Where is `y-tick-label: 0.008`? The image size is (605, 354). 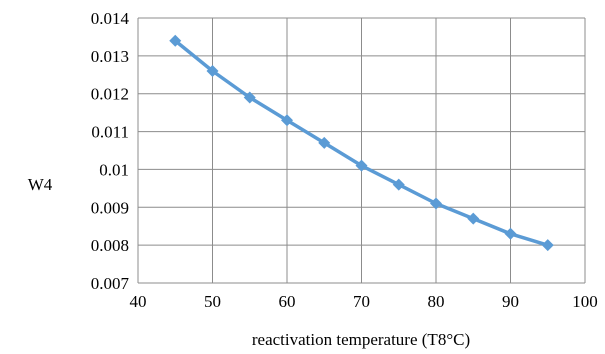 y-tick-label: 0.008 is located at coordinates (110, 245).